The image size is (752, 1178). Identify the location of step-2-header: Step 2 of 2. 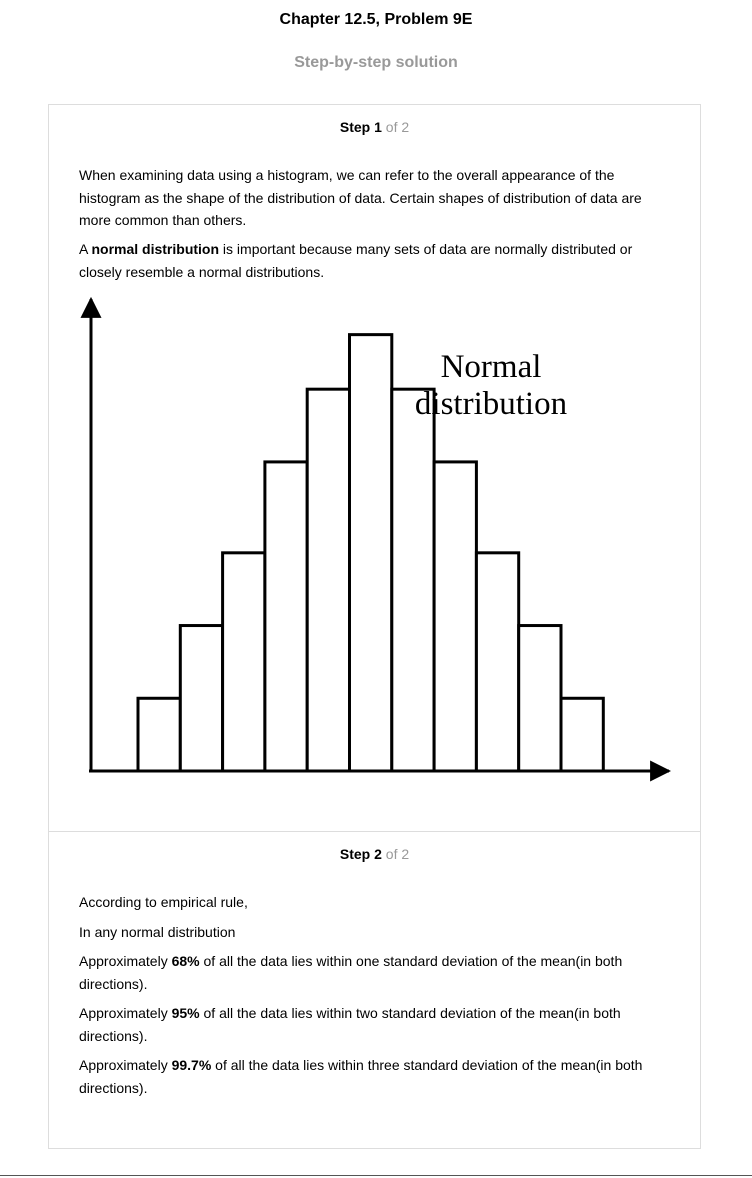
(374, 854).